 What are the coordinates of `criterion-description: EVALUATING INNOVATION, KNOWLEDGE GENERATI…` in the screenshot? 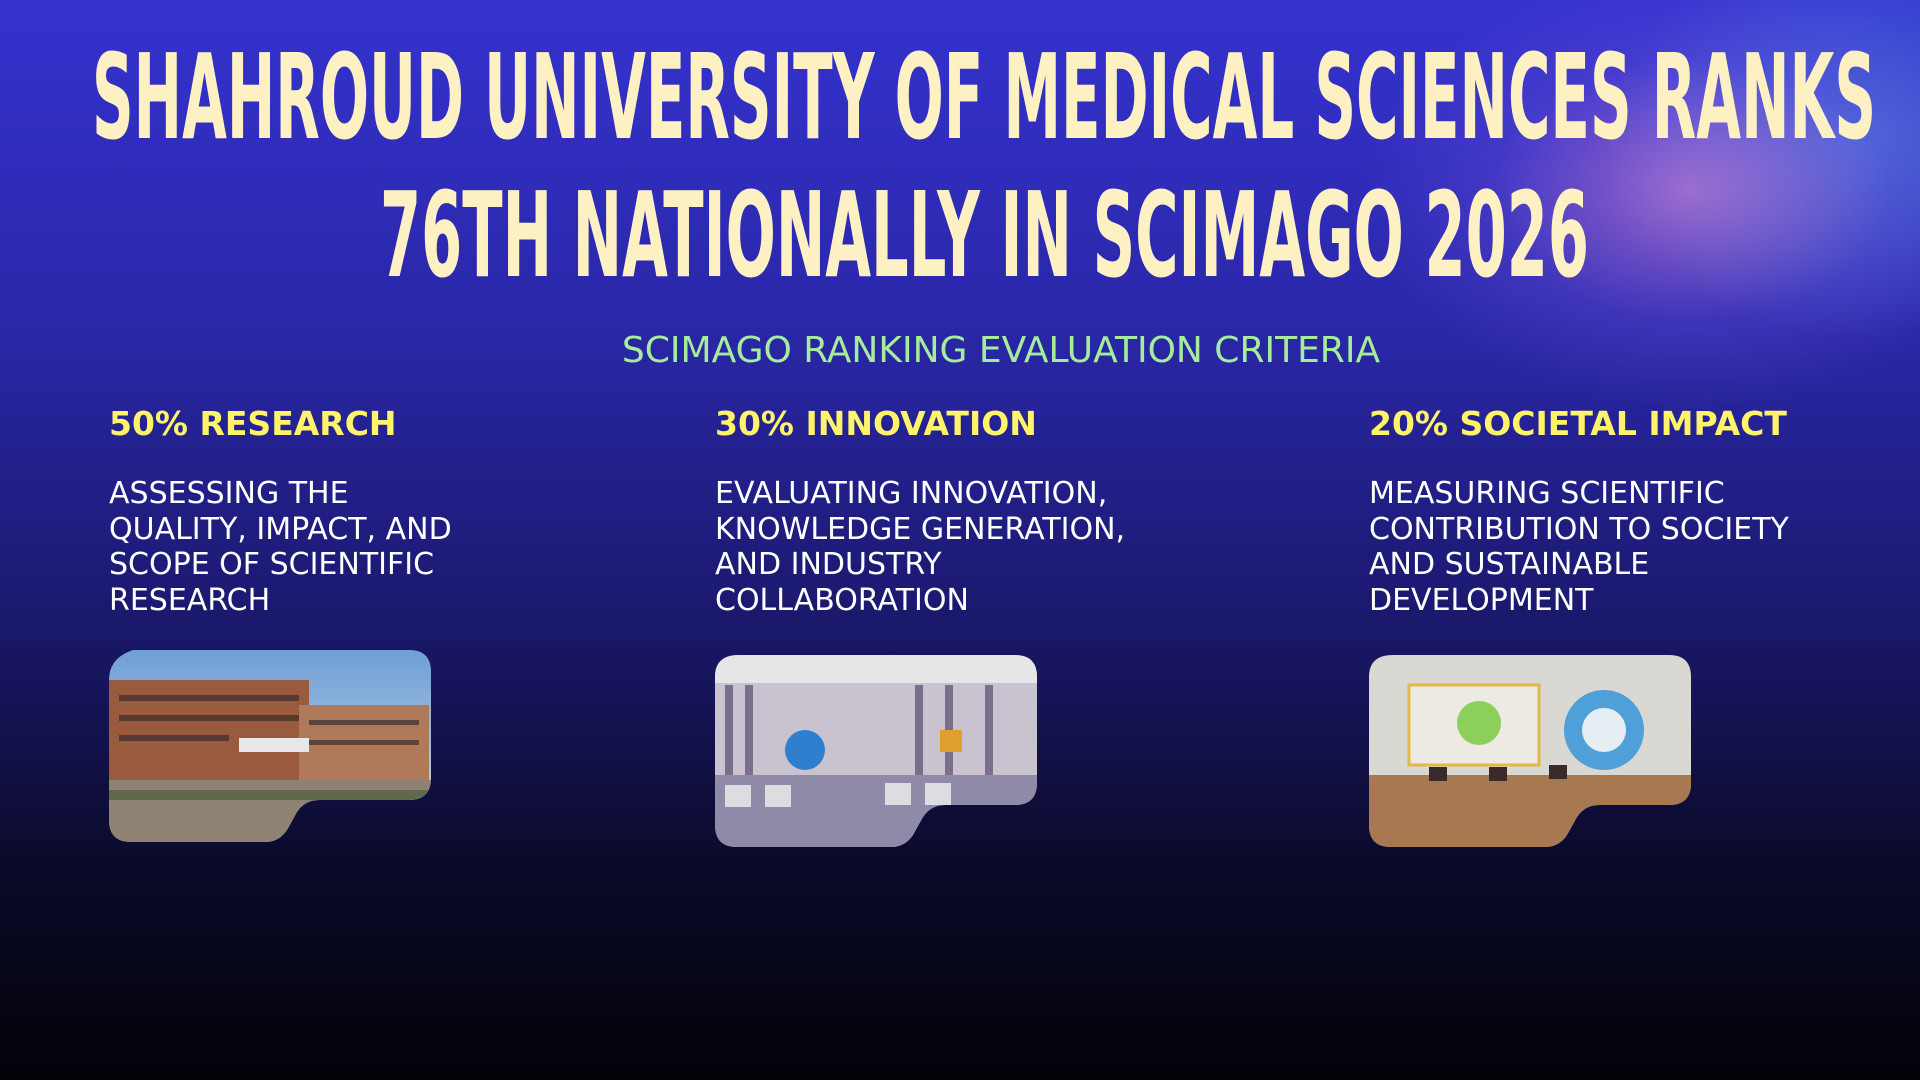 It's located at (975, 547).